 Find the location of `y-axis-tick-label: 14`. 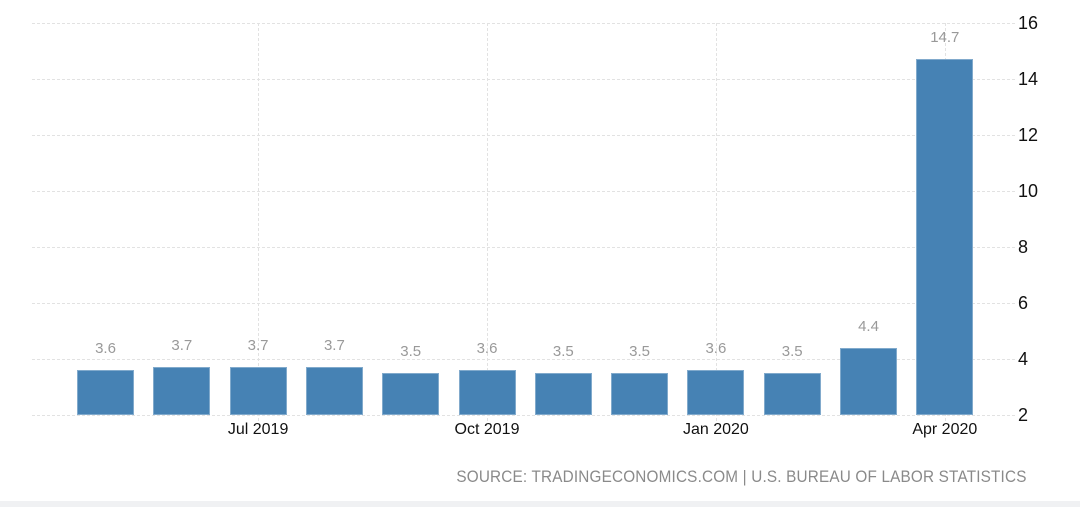

y-axis-tick-label: 14 is located at coordinates (1028, 79).